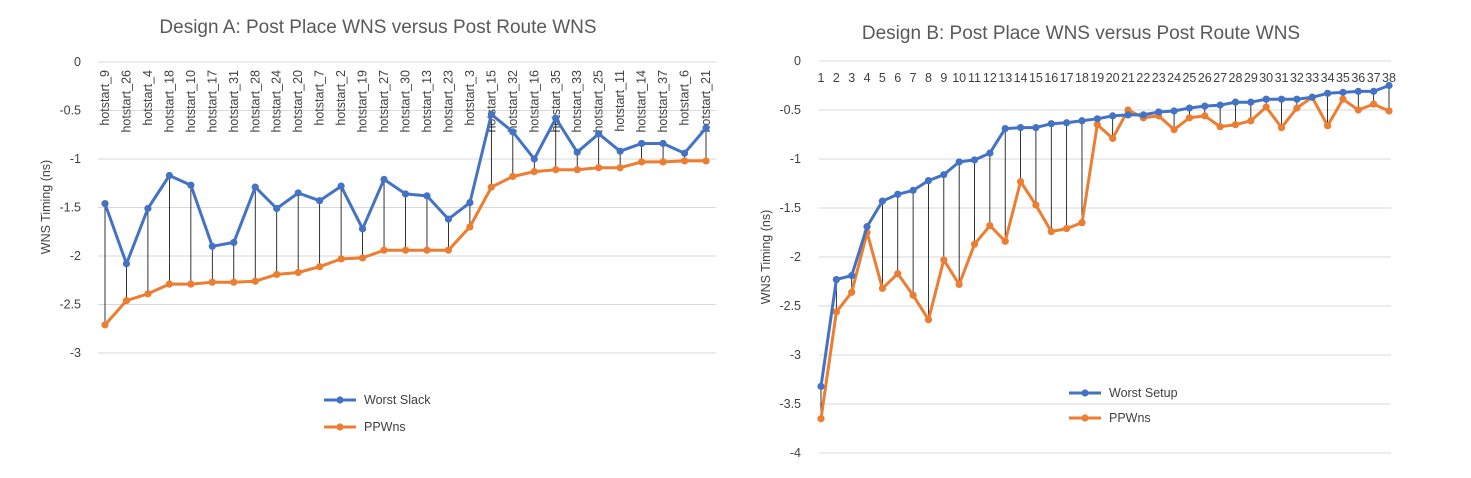 The height and width of the screenshot is (478, 1471). Describe the element at coordinates (1005, 78) in the screenshot. I see `category-label: 13` at that location.